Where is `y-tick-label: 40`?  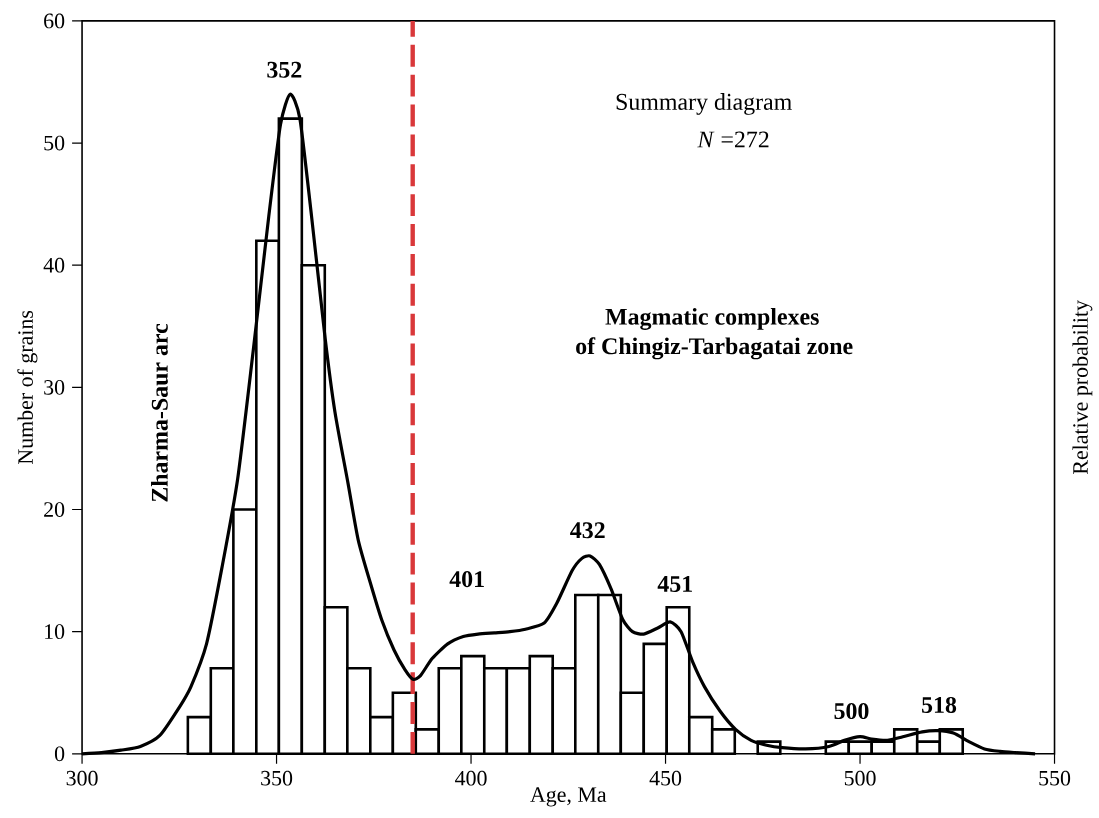 y-tick-label: 40 is located at coordinates (54, 265).